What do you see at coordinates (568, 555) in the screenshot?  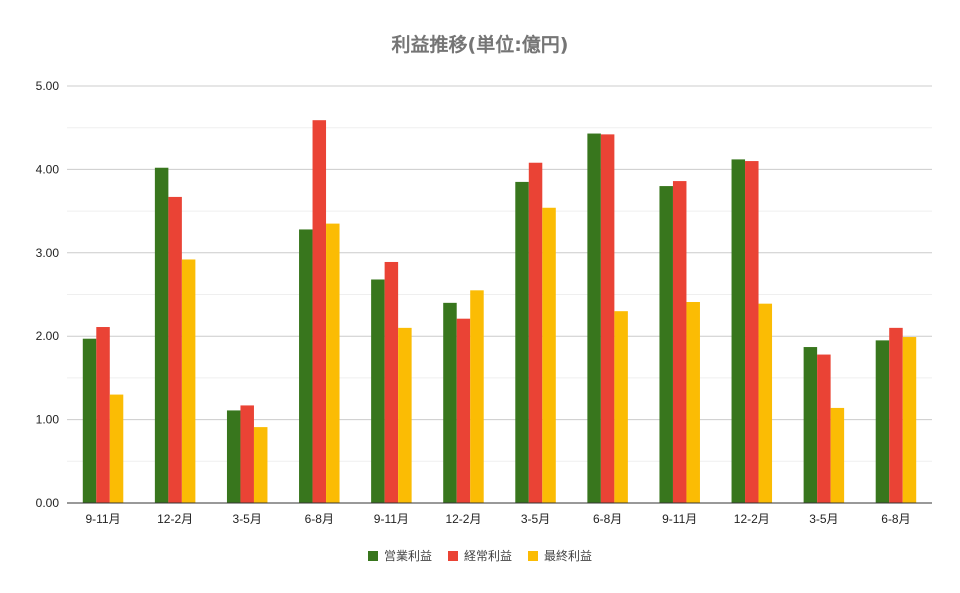 I see `legend-label: 最終利益` at bounding box center [568, 555].